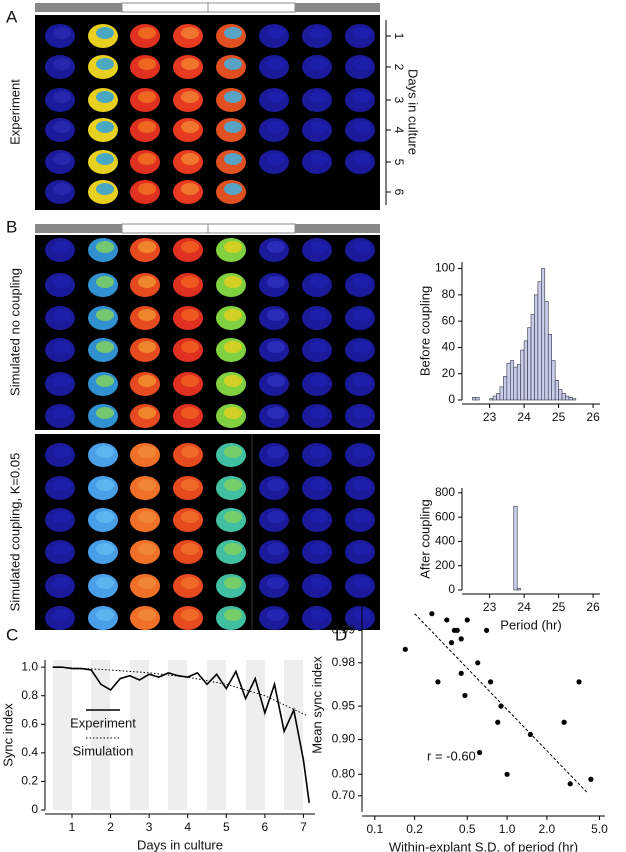 The width and height of the screenshot is (626, 852). I want to click on y-tick-label: 0.90, so click(344, 739).